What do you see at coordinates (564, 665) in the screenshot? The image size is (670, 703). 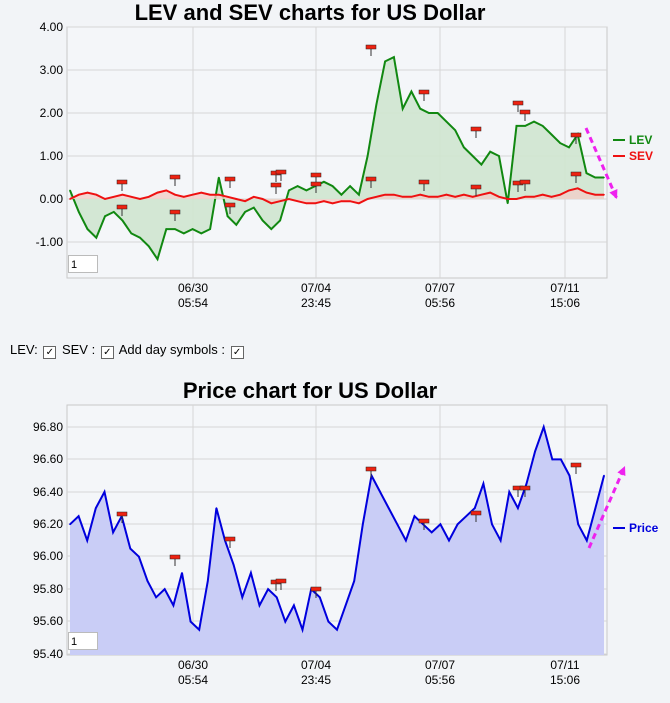 I see `plot2-xtick-date: 07/11` at bounding box center [564, 665].